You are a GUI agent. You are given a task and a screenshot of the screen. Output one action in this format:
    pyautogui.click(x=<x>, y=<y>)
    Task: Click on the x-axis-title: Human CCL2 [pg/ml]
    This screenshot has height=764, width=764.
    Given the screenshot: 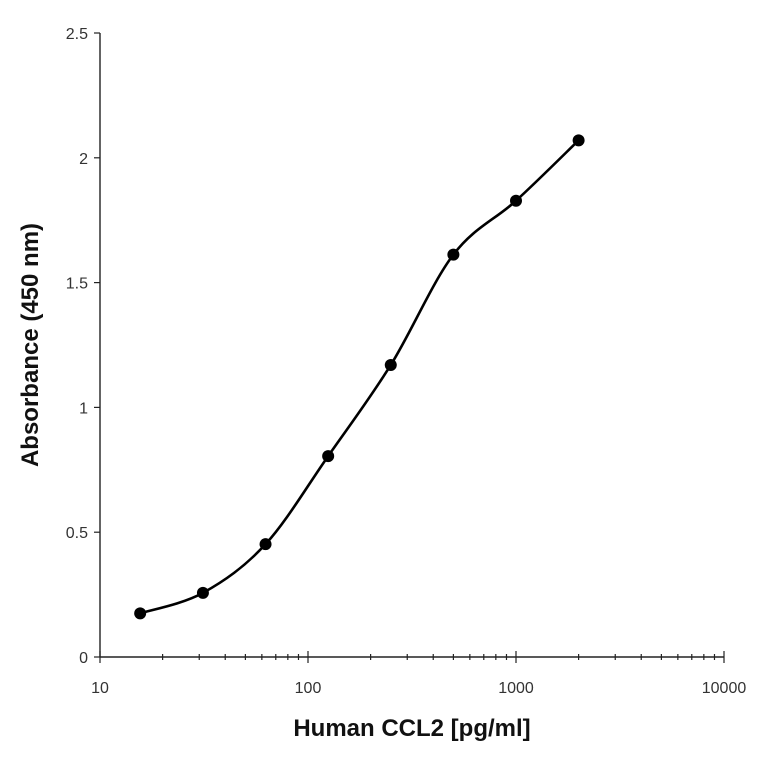 What is the action you would take?
    pyautogui.click(x=411, y=728)
    